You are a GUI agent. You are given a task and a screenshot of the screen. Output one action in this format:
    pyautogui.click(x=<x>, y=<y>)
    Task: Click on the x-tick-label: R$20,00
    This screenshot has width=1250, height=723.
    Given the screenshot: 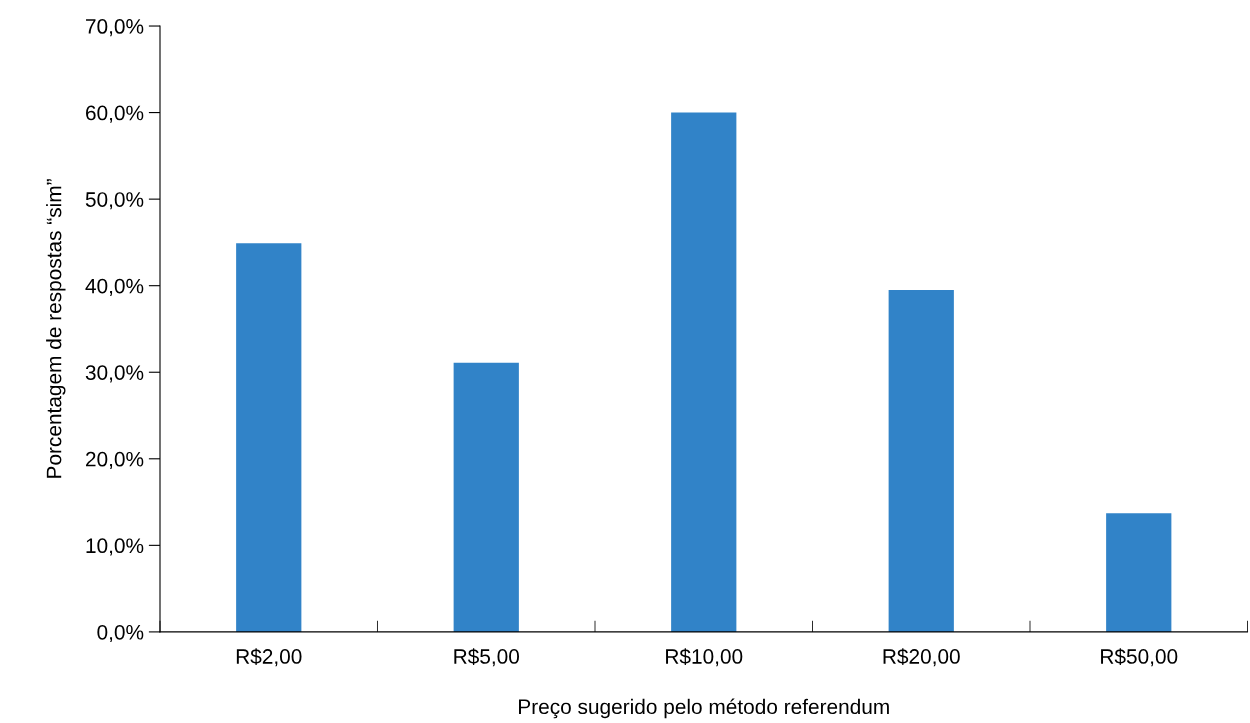 What is the action you would take?
    pyautogui.click(x=921, y=657)
    